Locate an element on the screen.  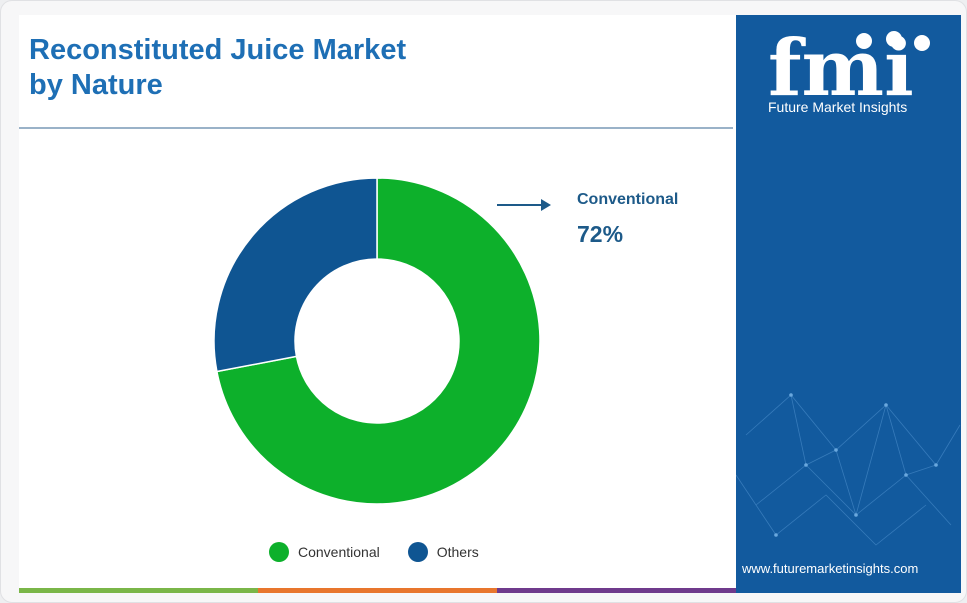
callout-value: 72% is located at coordinates (600, 234).